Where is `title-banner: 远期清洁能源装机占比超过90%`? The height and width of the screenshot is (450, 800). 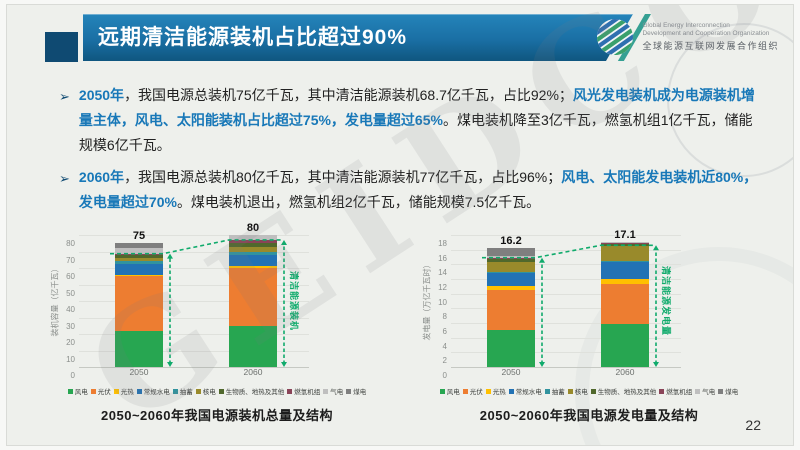
title-banner: 远期清洁能源装机占比超过90% is located at coordinates (358, 37).